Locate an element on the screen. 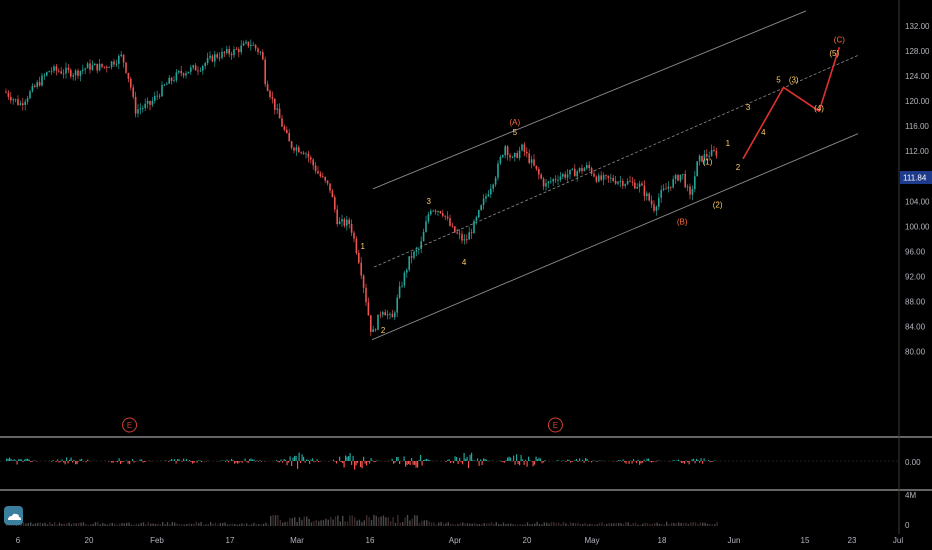 The width and height of the screenshot is (932, 550). cloud-logo-icon is located at coordinates (13, 515).